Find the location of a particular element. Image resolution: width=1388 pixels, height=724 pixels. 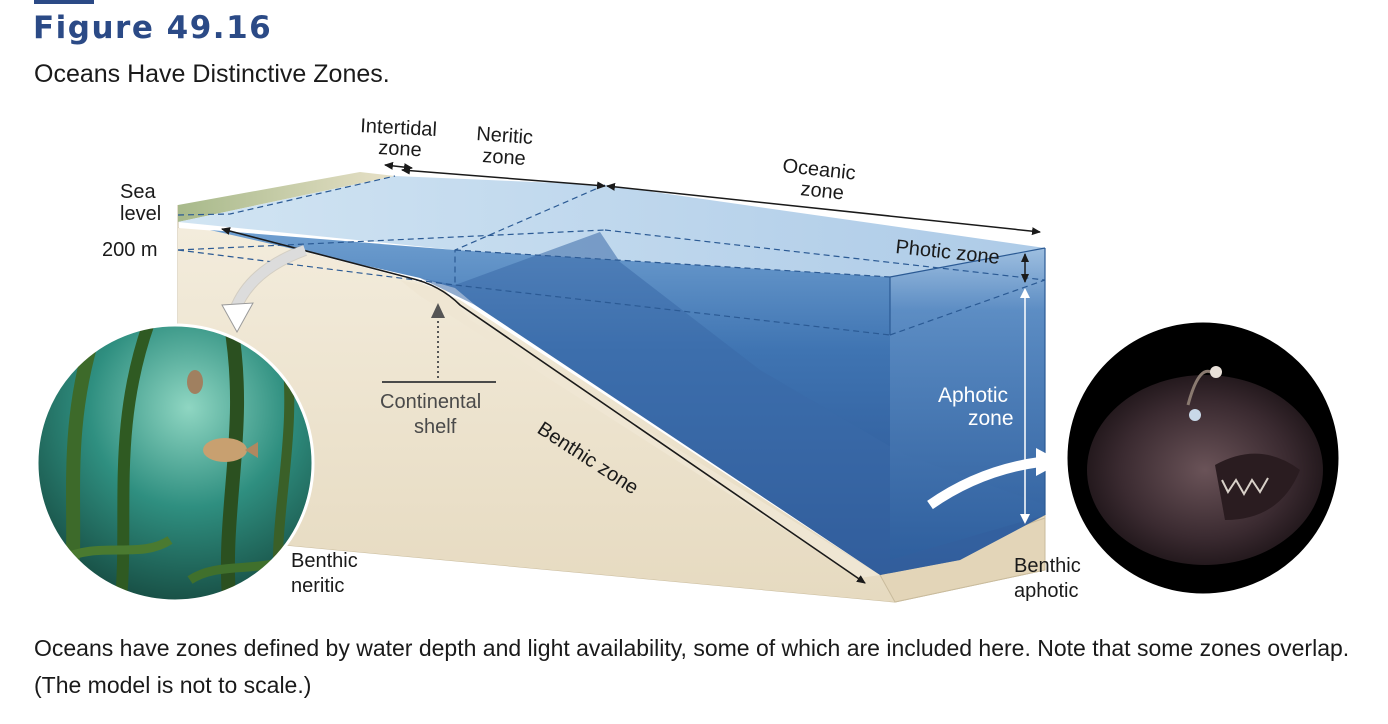

intertidal-label-line1: Intertidal is located at coordinates (399, 128).